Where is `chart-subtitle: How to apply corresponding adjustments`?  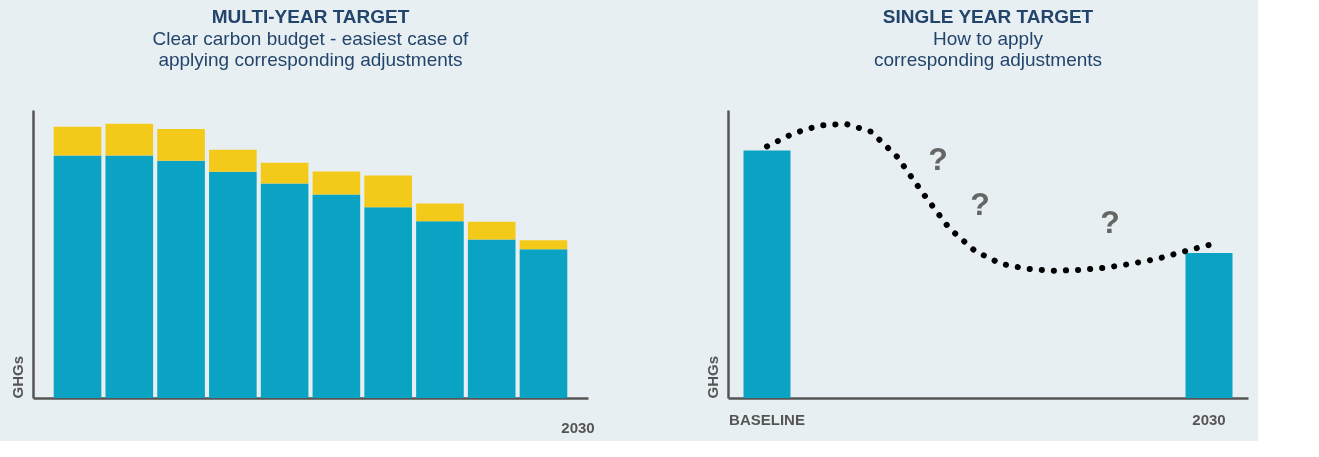 chart-subtitle: How to apply corresponding adjustments is located at coordinates (988, 49).